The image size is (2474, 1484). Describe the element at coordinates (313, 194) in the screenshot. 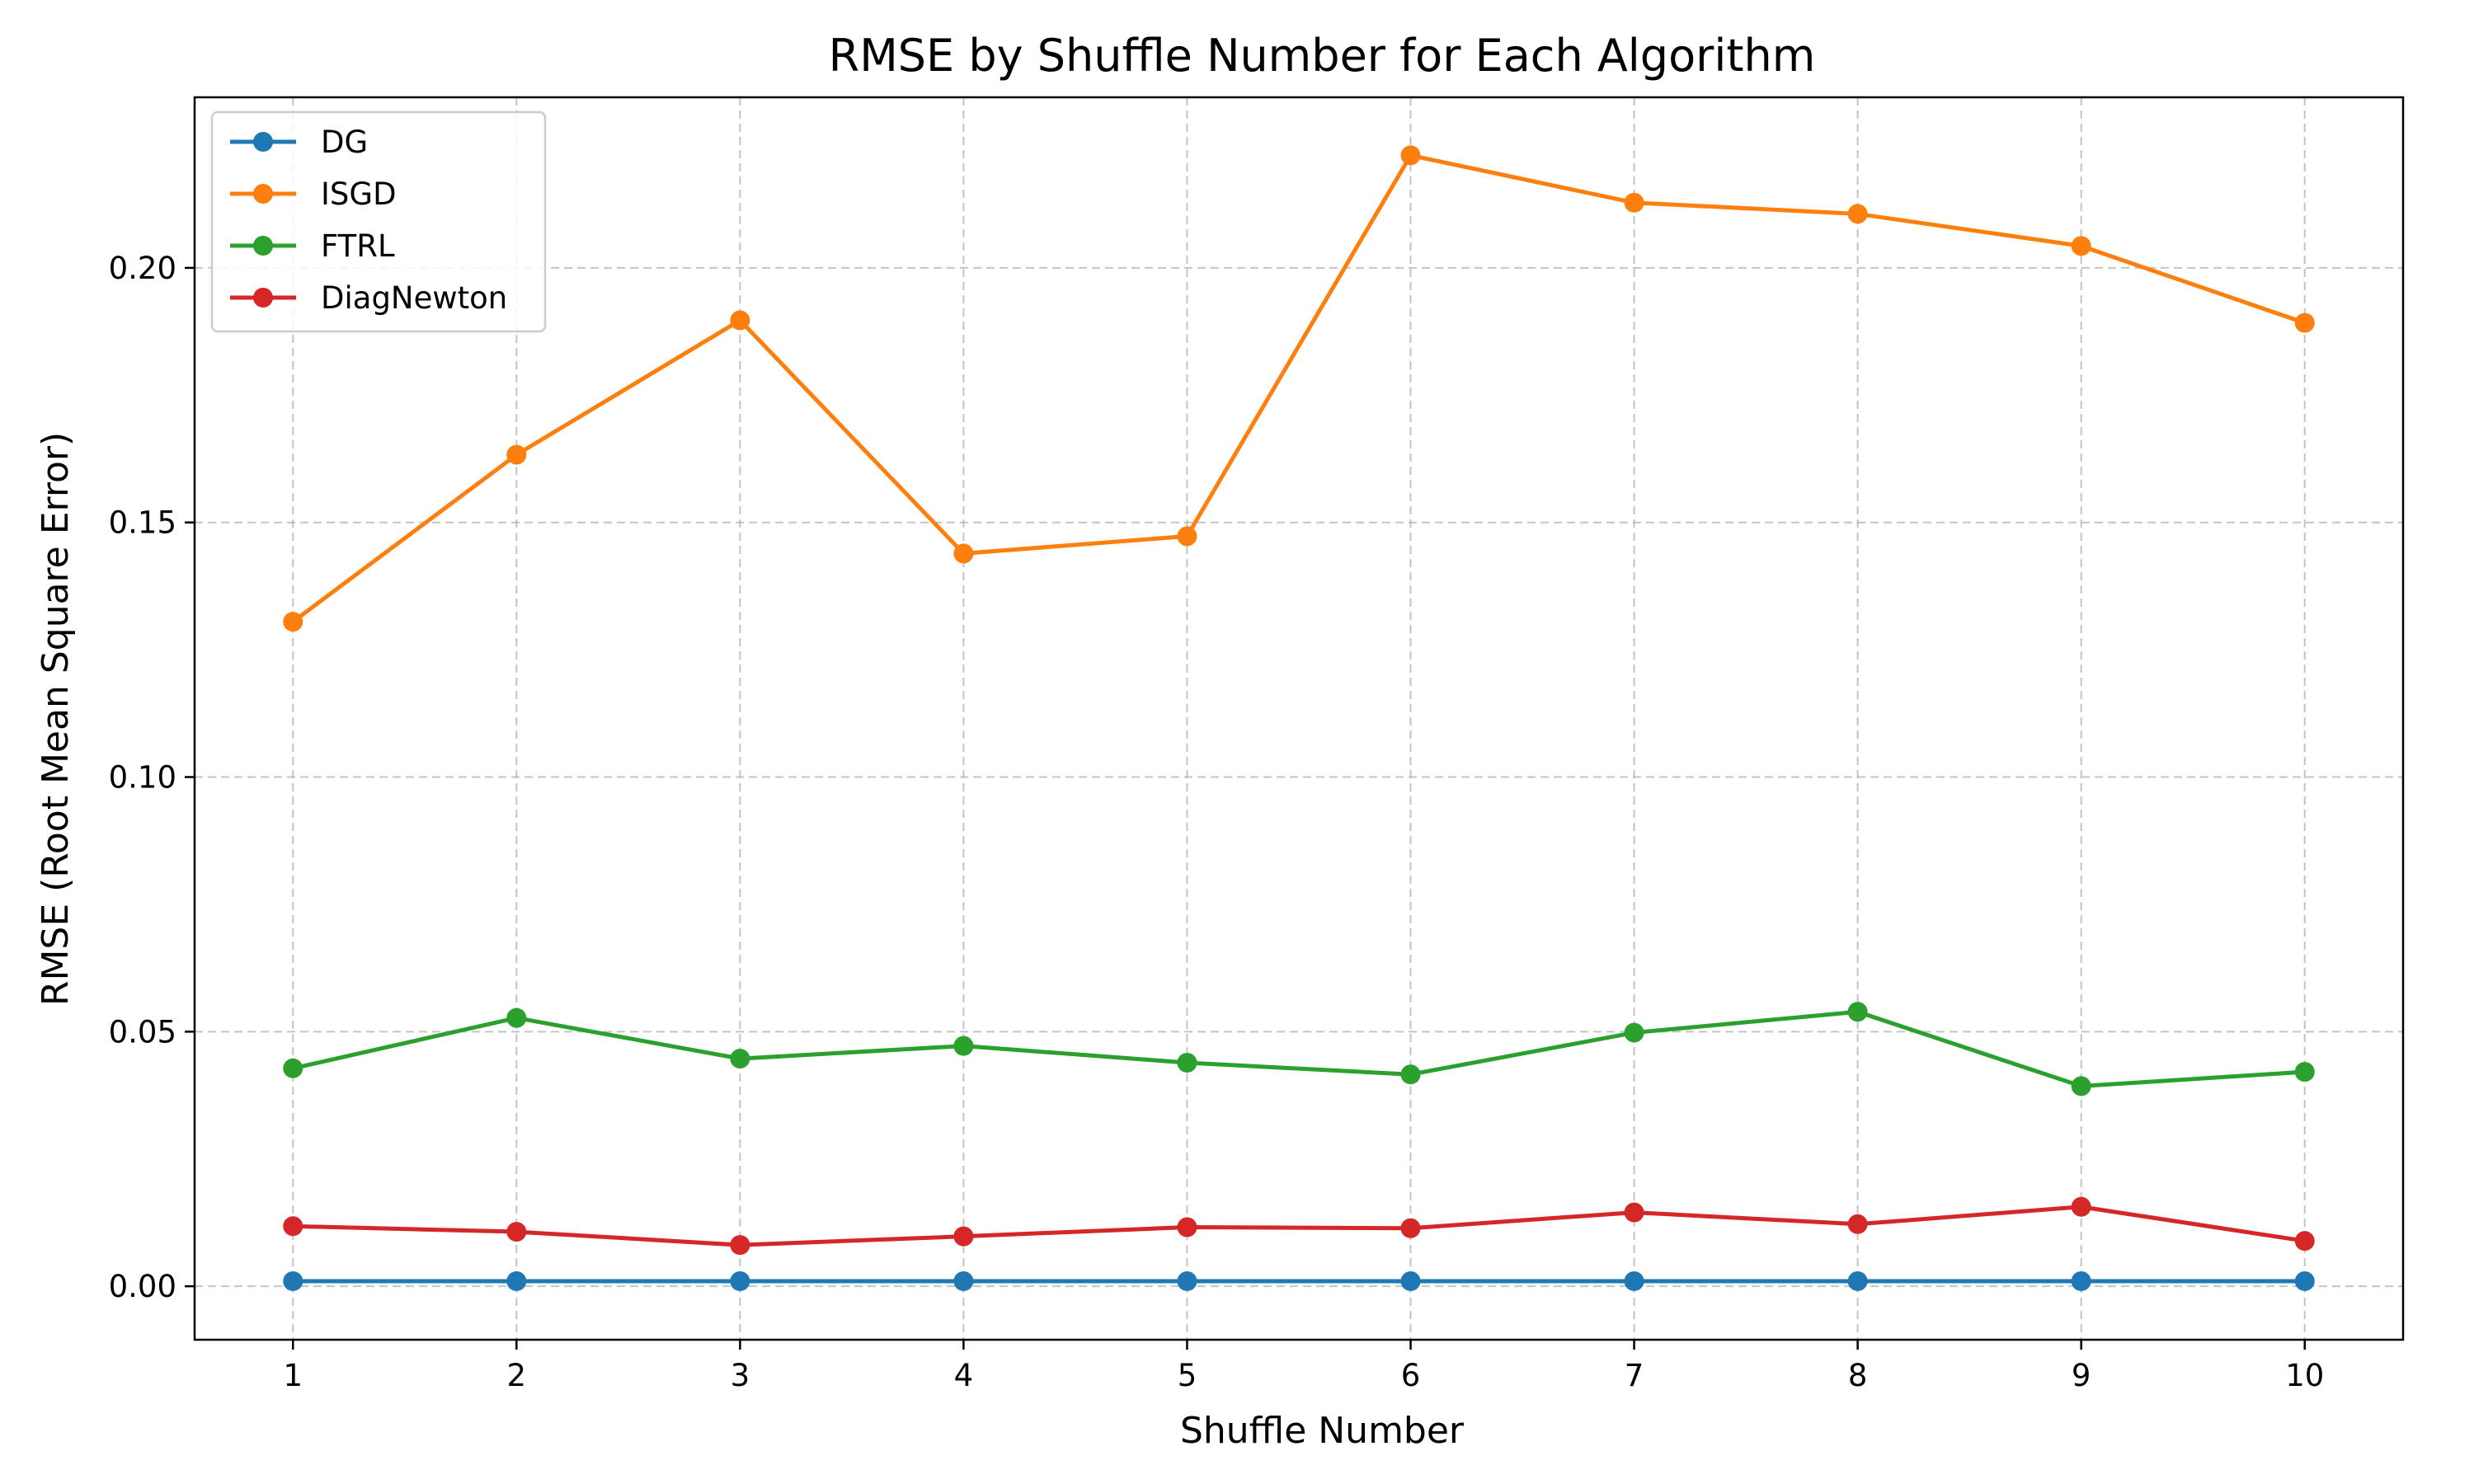

I see `legend-item-isgd: ISGD` at that location.